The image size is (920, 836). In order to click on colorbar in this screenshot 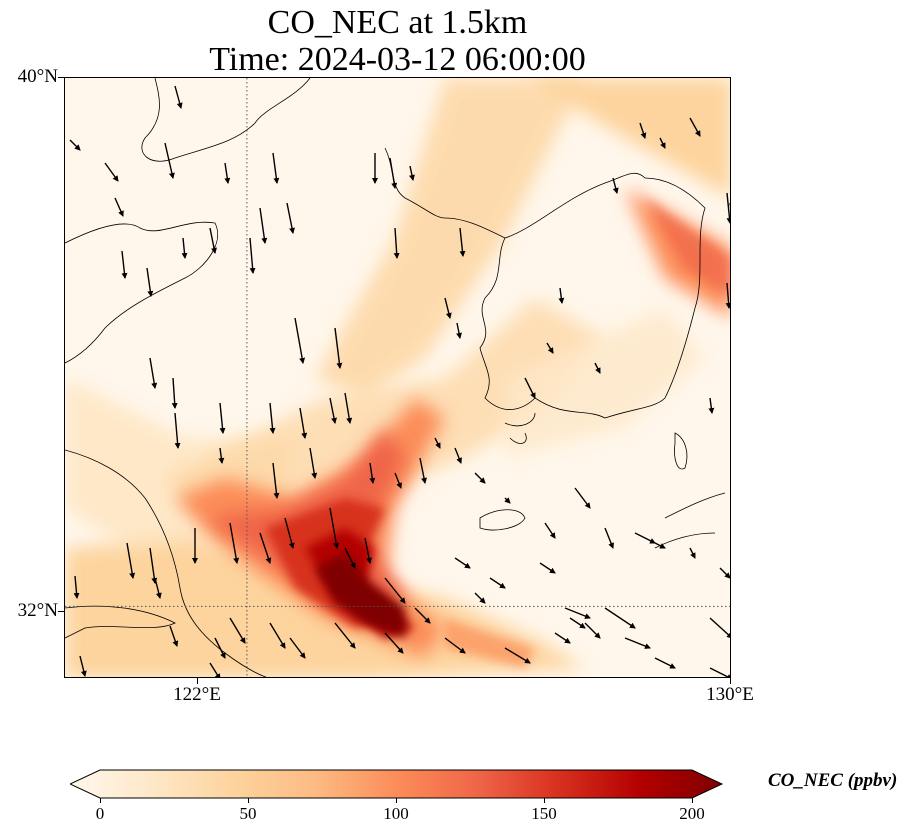, I will do `click(397, 784)`.